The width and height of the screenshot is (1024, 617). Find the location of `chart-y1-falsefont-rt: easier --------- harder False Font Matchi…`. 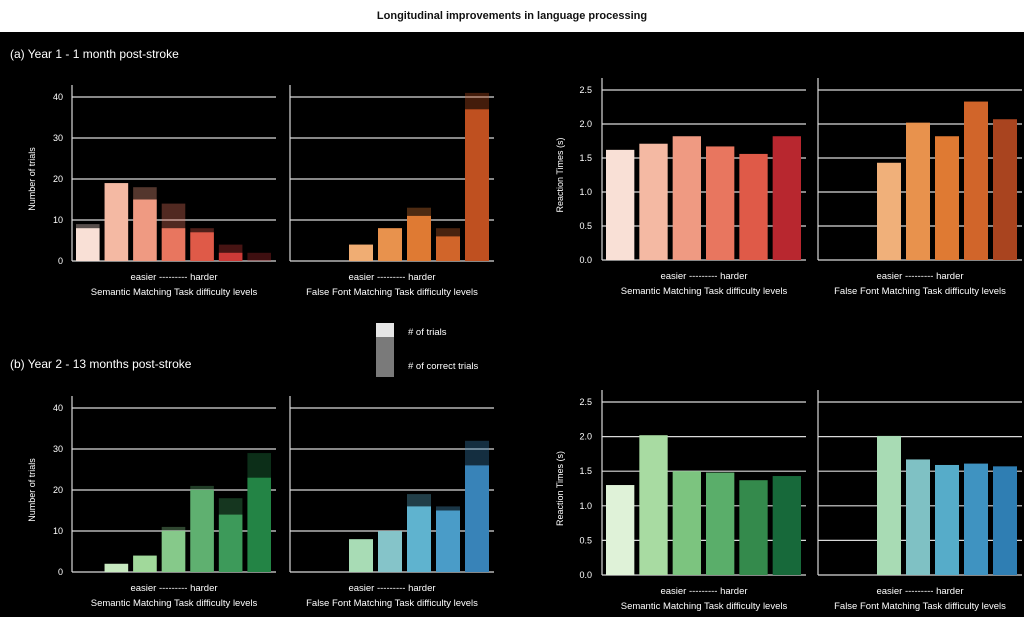

chart-y1-falsefont-rt: easier --------- harder False Font Matchi… is located at coordinates (919, 187).